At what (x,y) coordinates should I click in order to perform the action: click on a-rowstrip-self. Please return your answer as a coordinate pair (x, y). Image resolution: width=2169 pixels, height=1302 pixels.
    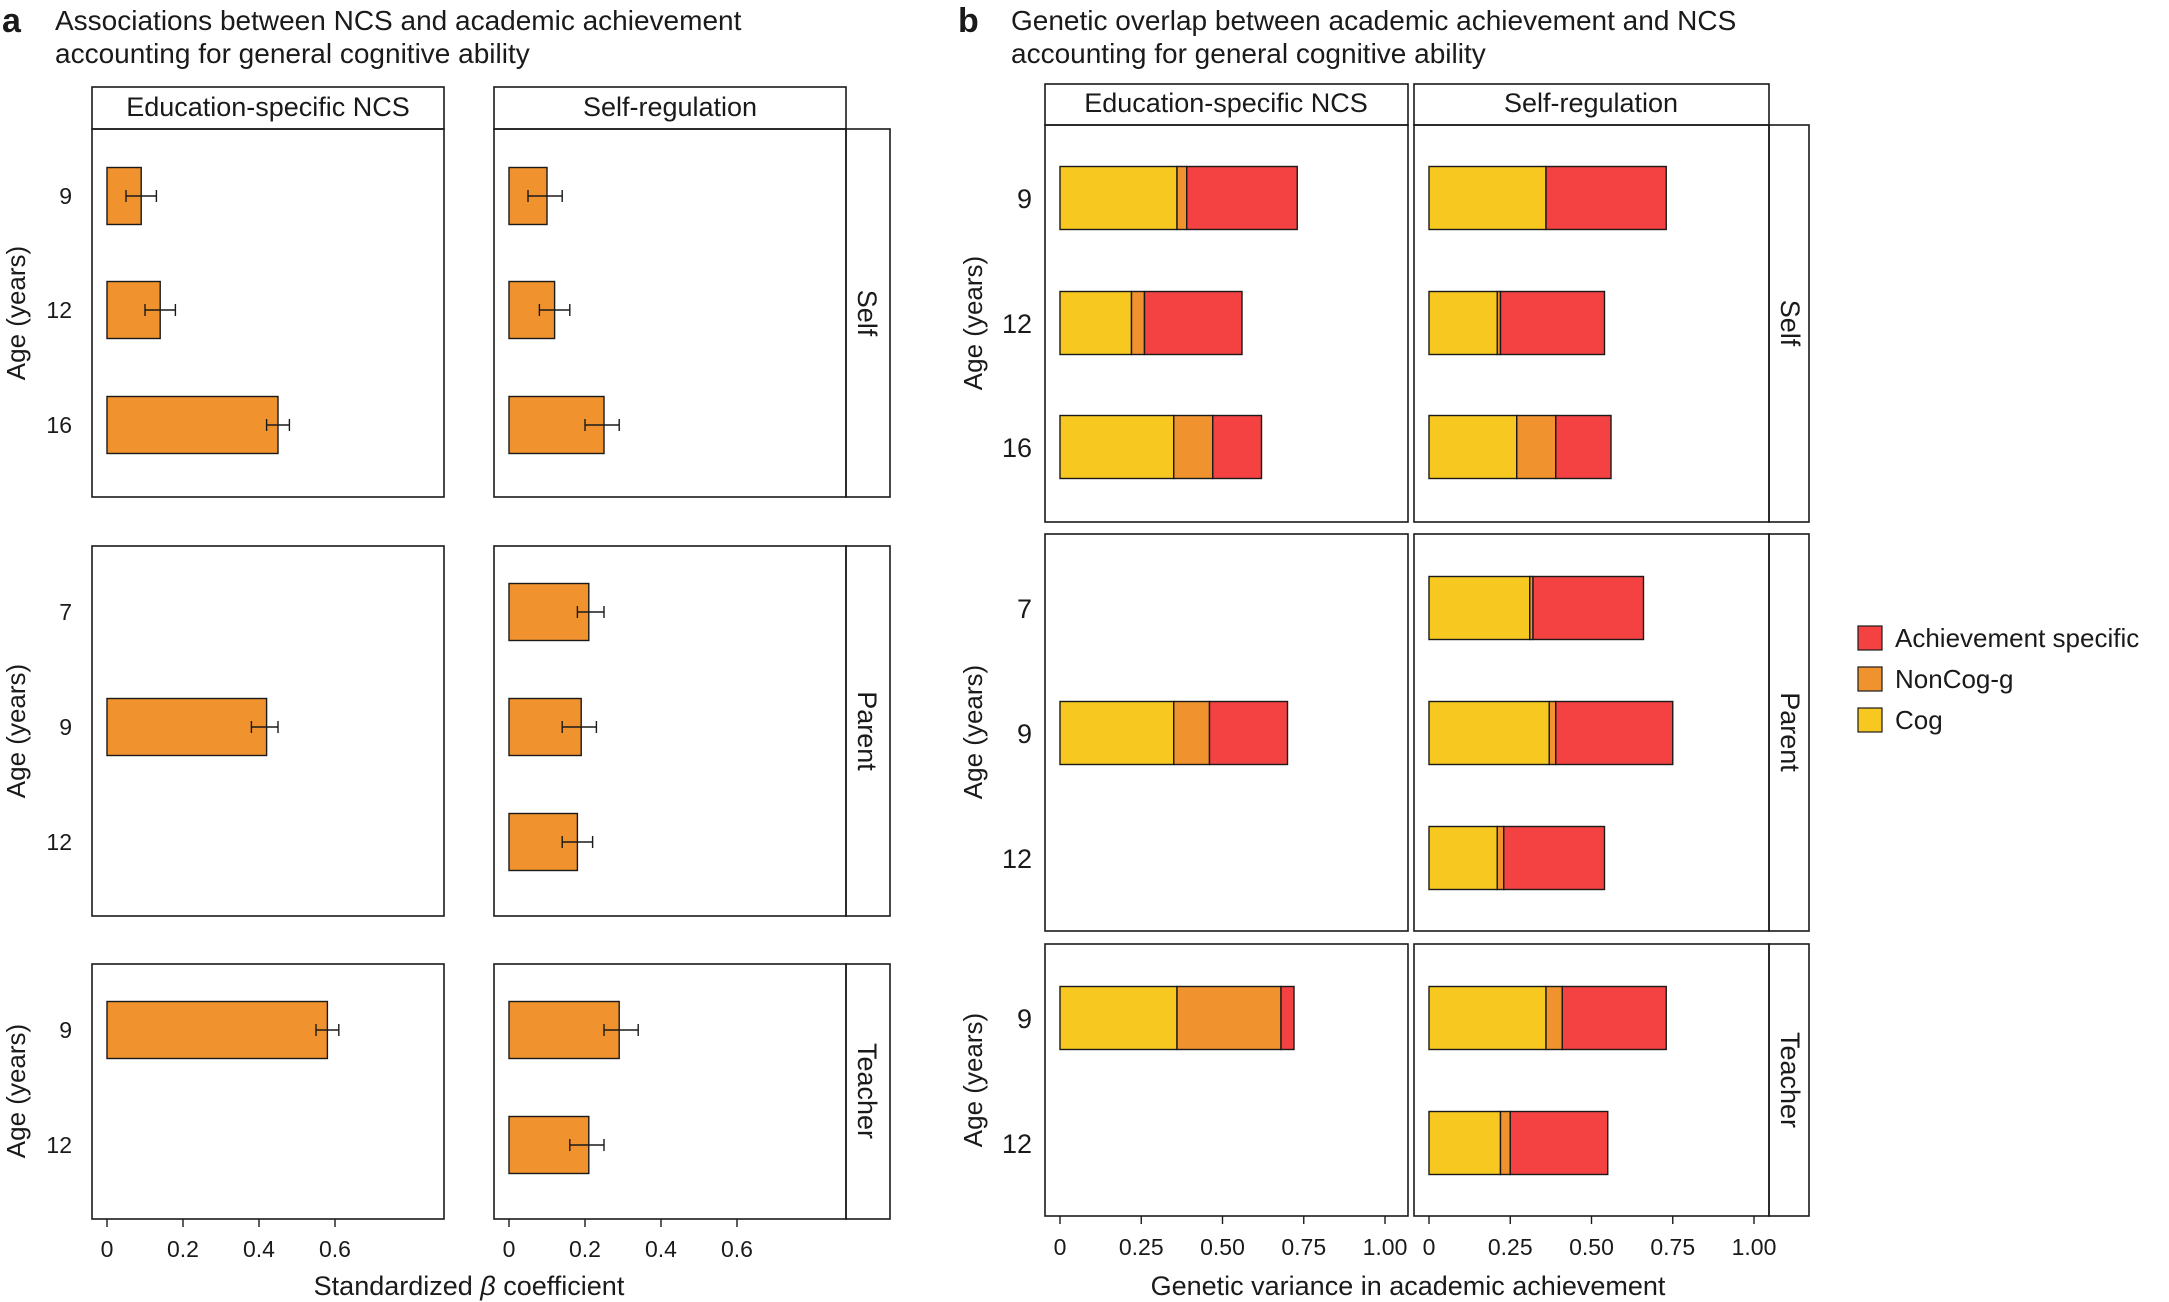
    Looking at the image, I should click on (868, 313).